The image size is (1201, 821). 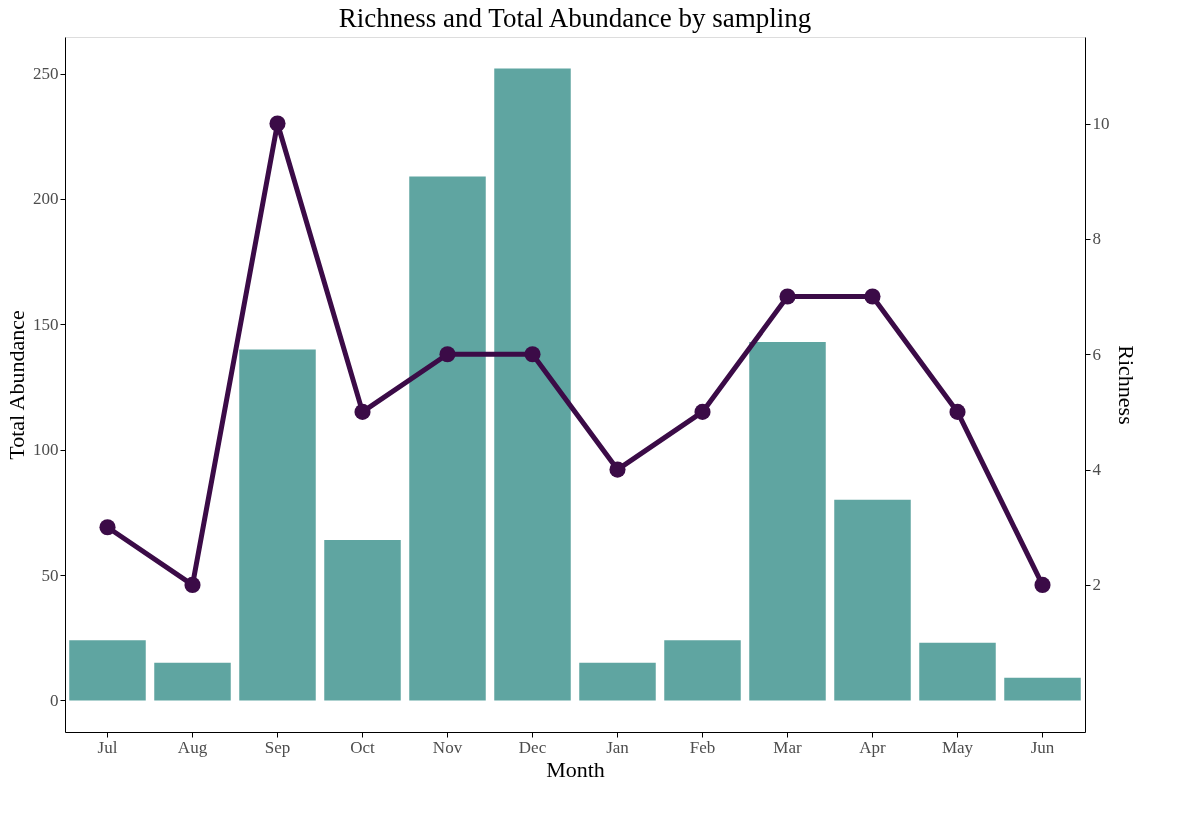 I want to click on x-tick-label: Mar, so click(x=787, y=747).